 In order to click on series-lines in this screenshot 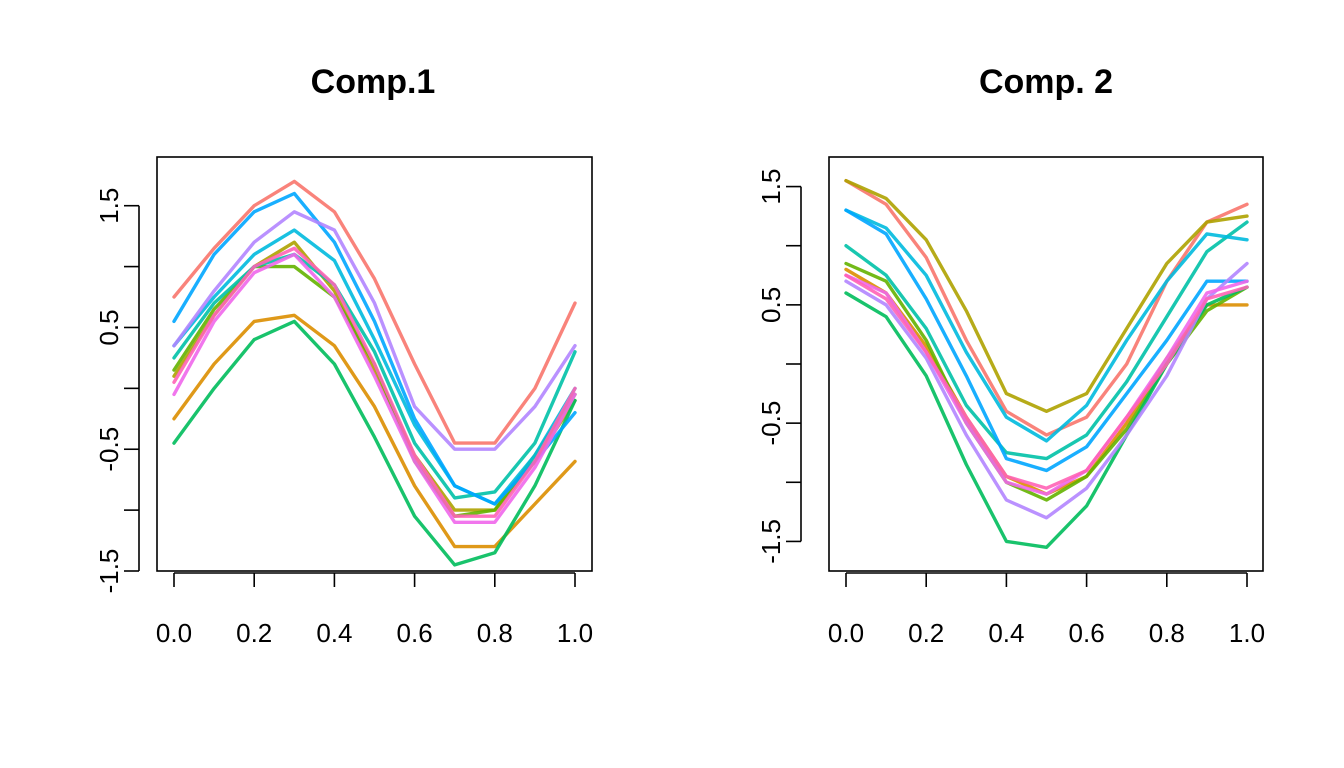, I will do `click(1046, 363)`.